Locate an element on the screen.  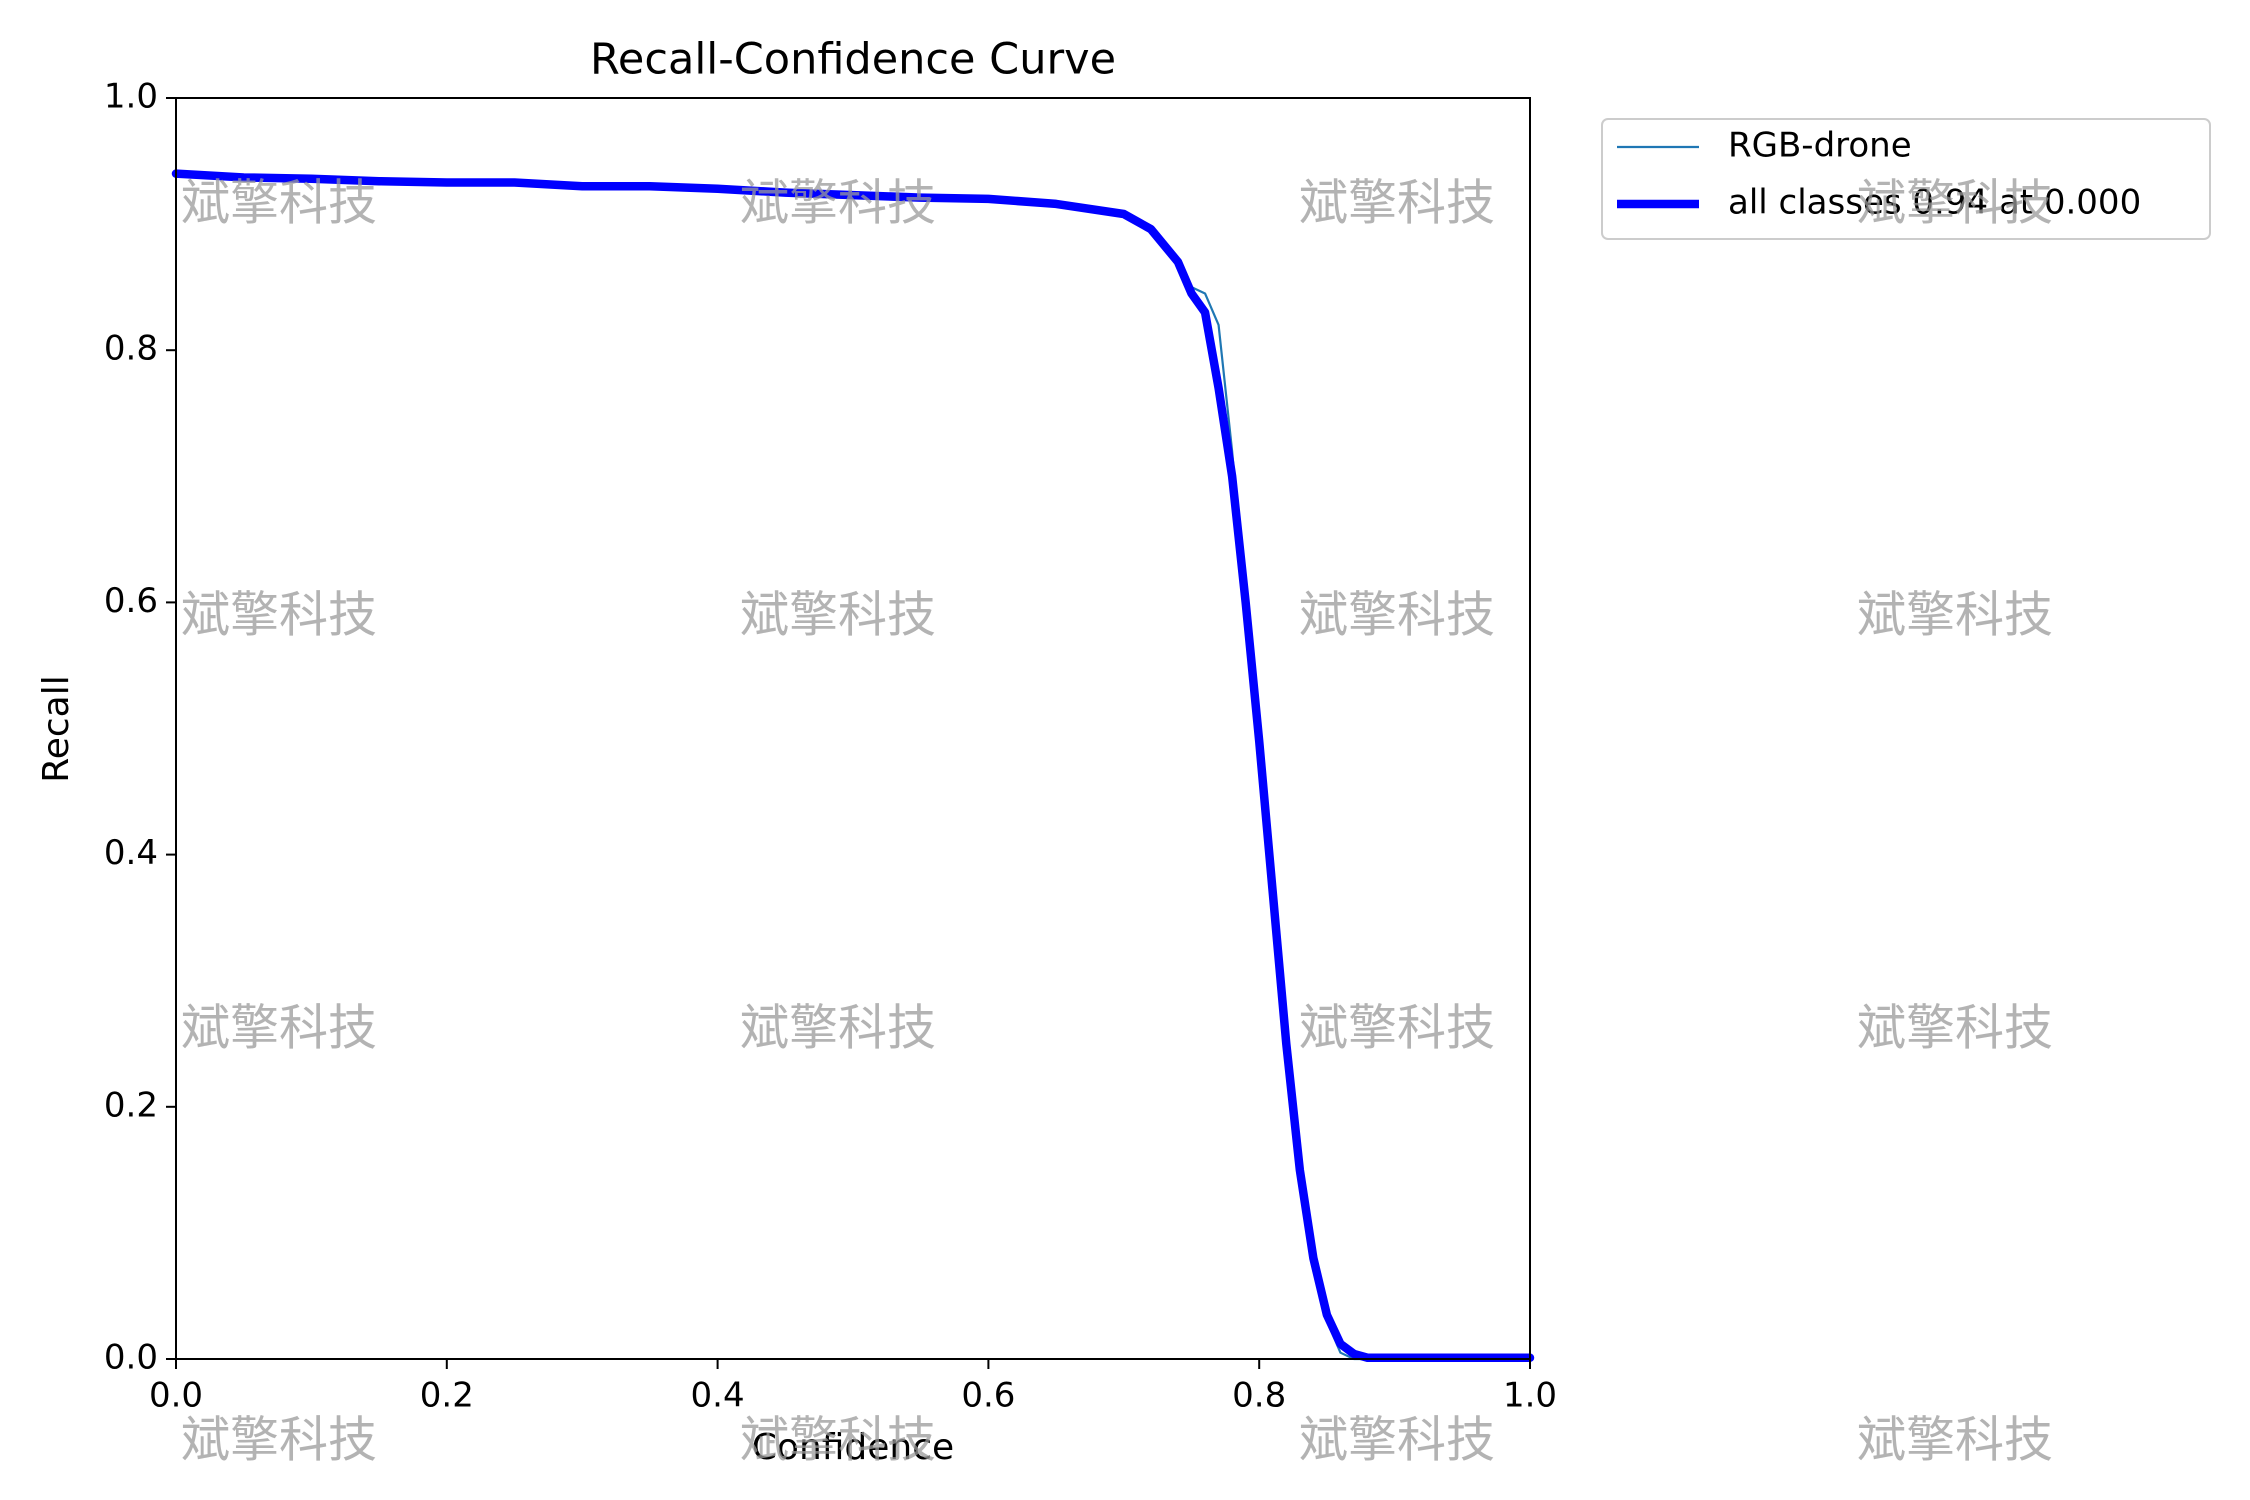
x-tick-label: 0.0 is located at coordinates (176, 1396).